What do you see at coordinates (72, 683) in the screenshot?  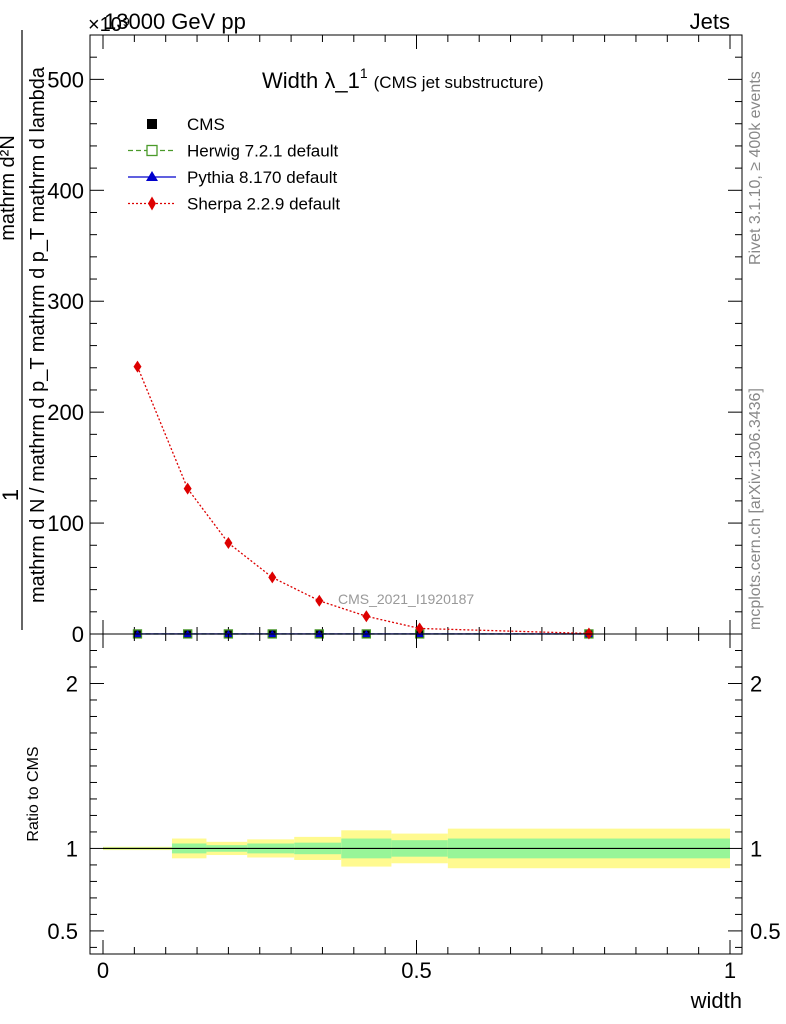 I see `ratio-y-tick-label: 2` at bounding box center [72, 683].